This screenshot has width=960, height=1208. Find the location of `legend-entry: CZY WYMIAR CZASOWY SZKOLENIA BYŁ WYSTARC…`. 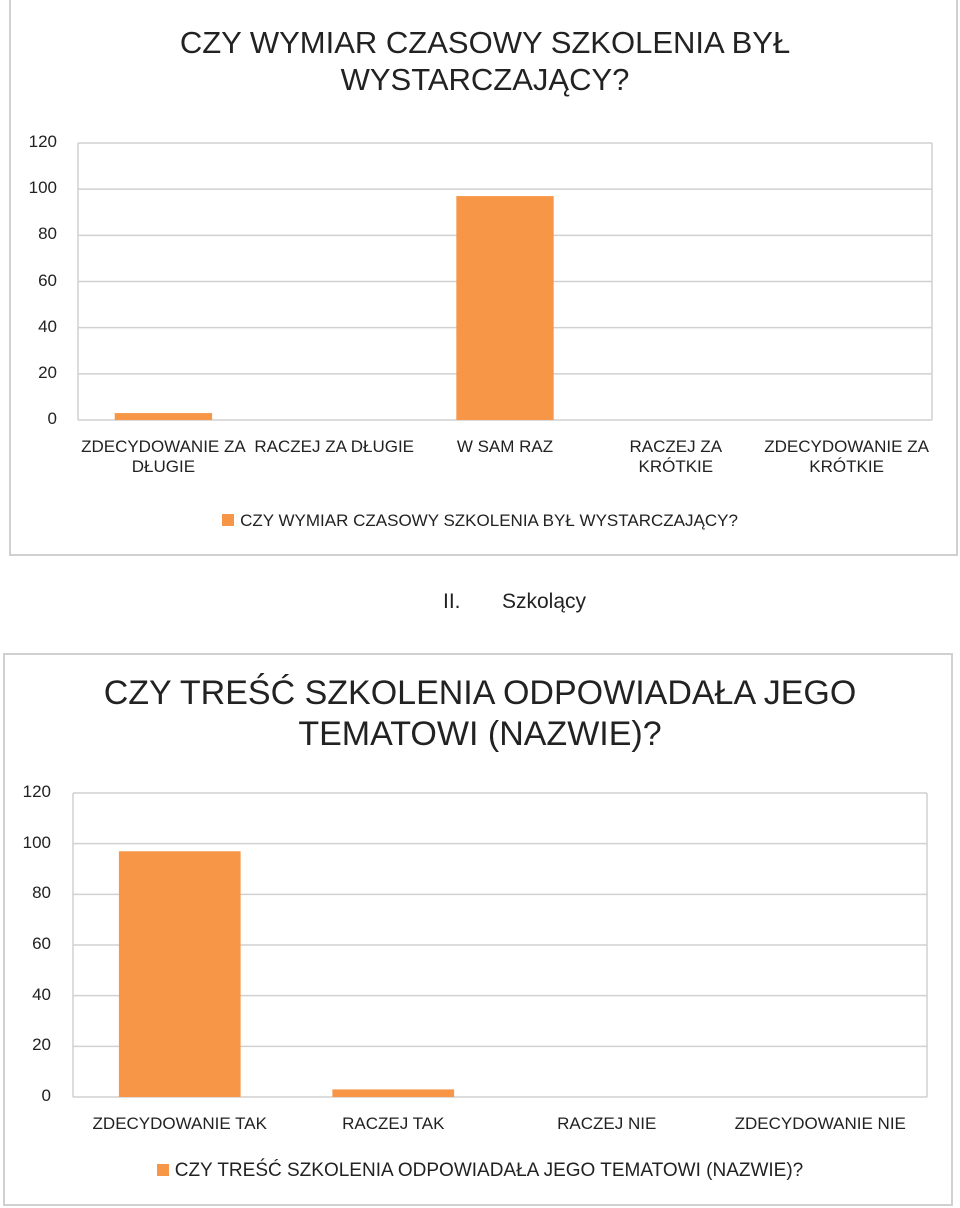

legend-entry: CZY WYMIAR CZASOWY SZKOLENIA BYŁ WYSTARC… is located at coordinates (480, 521).